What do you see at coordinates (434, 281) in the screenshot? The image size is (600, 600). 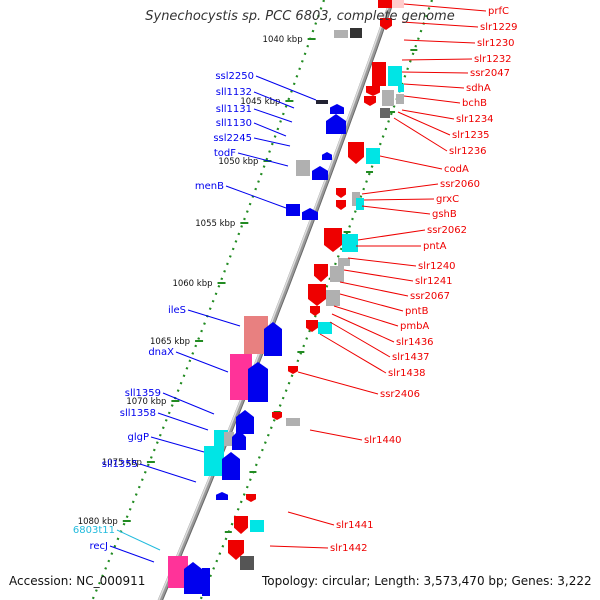 I see `gene-label-slr1241: slr1241` at bounding box center [434, 281].